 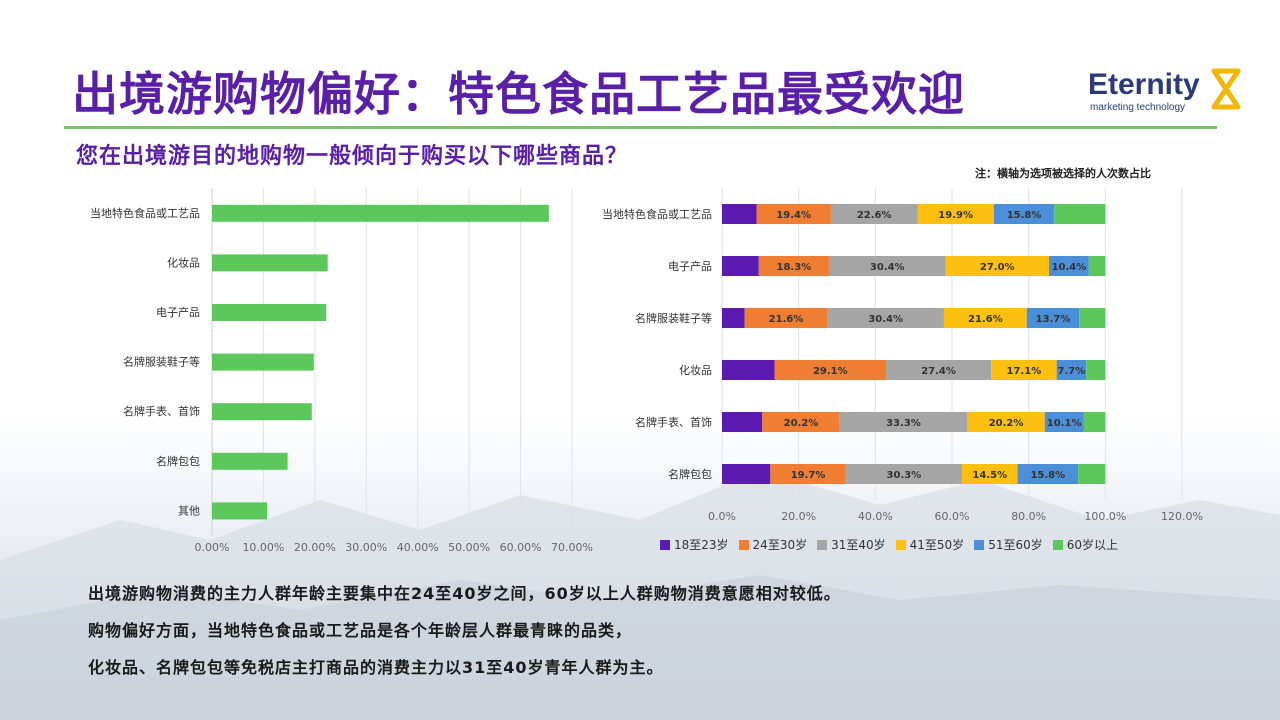 What do you see at coordinates (360, 630) in the screenshot?
I see `finding-2: 购物偏好方面，当地特色食品或工艺品是各个年龄层人群最青睐的品类，` at bounding box center [360, 630].